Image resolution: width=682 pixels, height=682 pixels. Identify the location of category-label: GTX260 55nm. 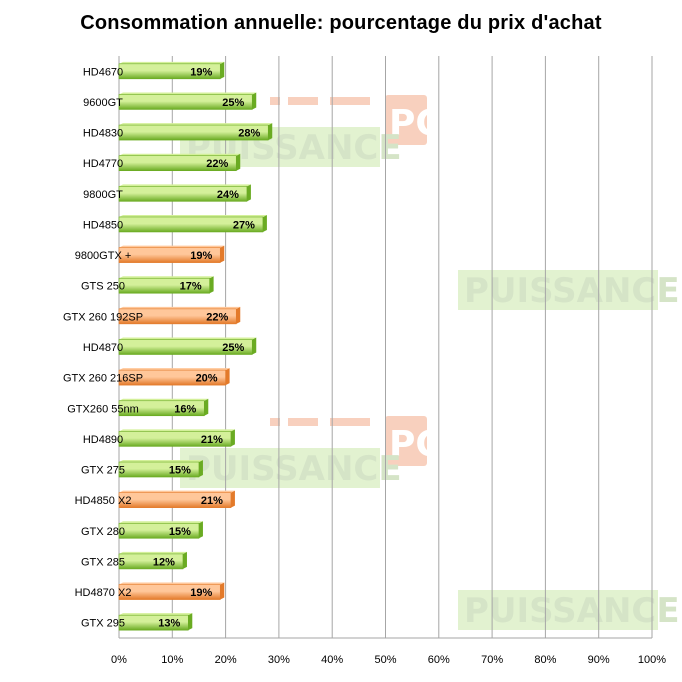
(103, 409).